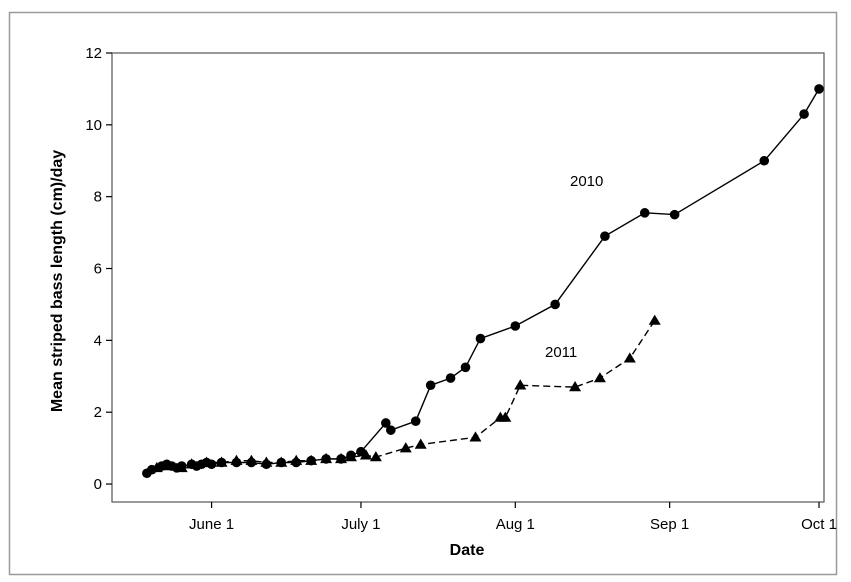 The height and width of the screenshot is (582, 851). Describe the element at coordinates (93, 125) in the screenshot. I see `y-tick-label: 10` at that location.